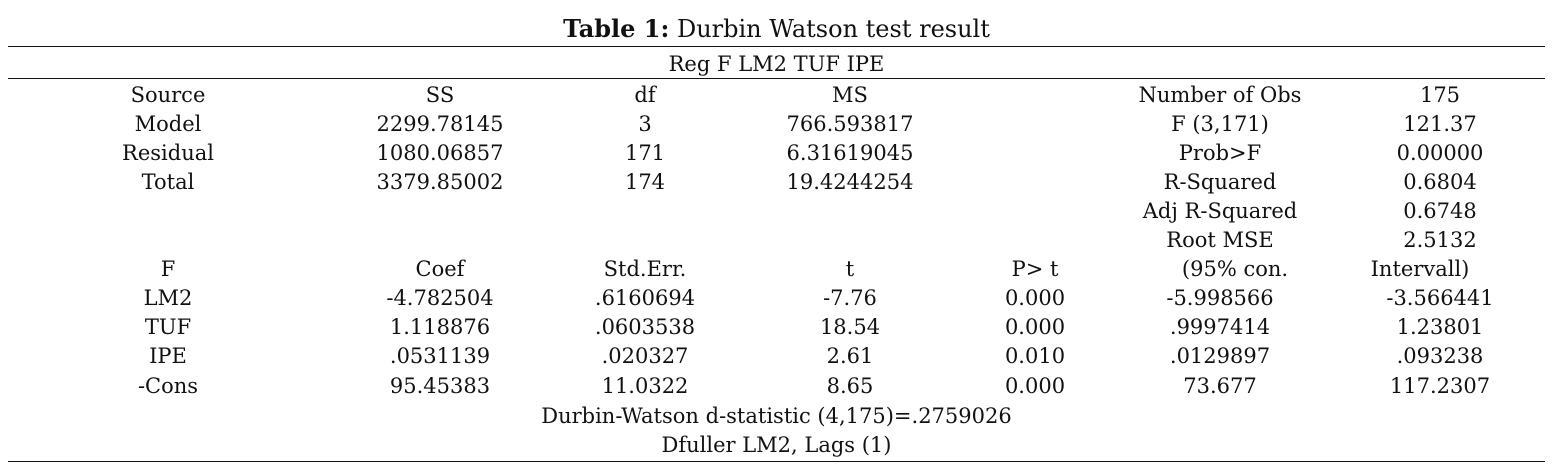 This screenshot has width=1564, height=472. Describe the element at coordinates (776, 78) in the screenshot. I see `command-rule` at that location.